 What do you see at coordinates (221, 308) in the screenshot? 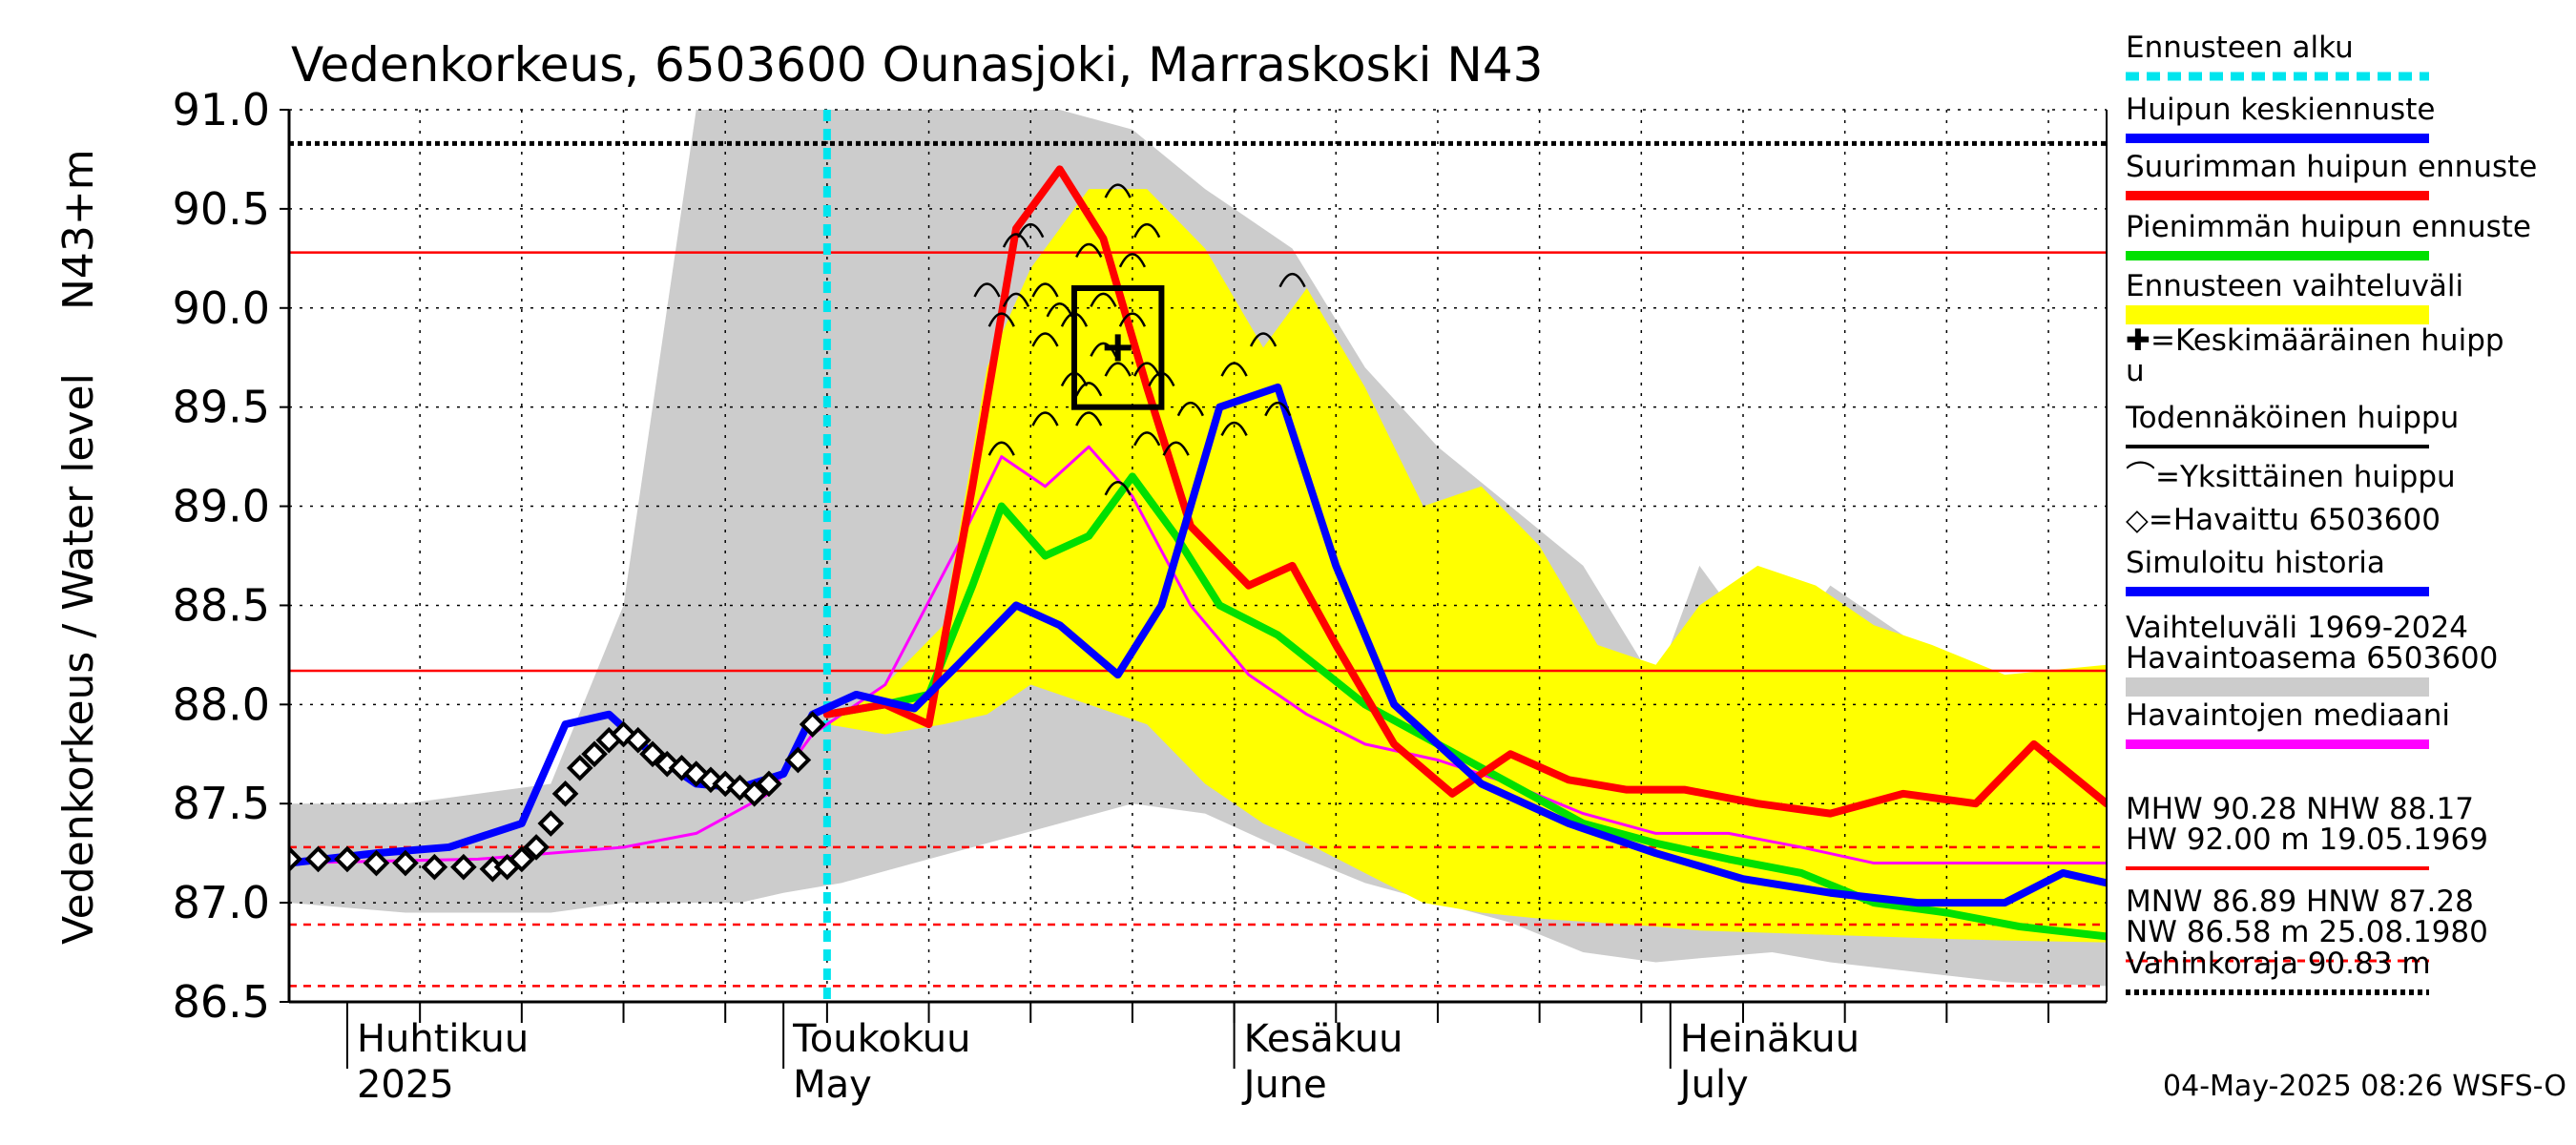
I see `y-tick-label: 90.0` at bounding box center [221, 308].